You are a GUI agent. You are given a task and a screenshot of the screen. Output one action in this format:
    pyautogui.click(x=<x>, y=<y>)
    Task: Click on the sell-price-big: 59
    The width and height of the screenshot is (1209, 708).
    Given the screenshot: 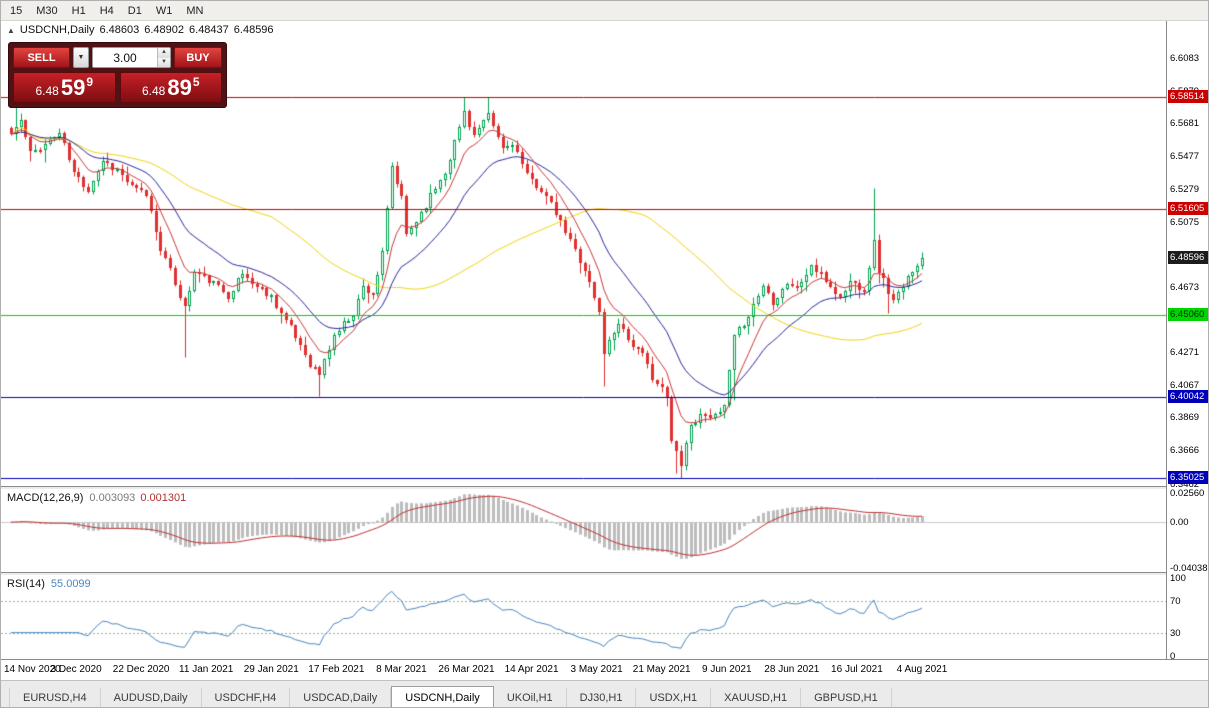 What is the action you would take?
    pyautogui.click(x=73, y=87)
    